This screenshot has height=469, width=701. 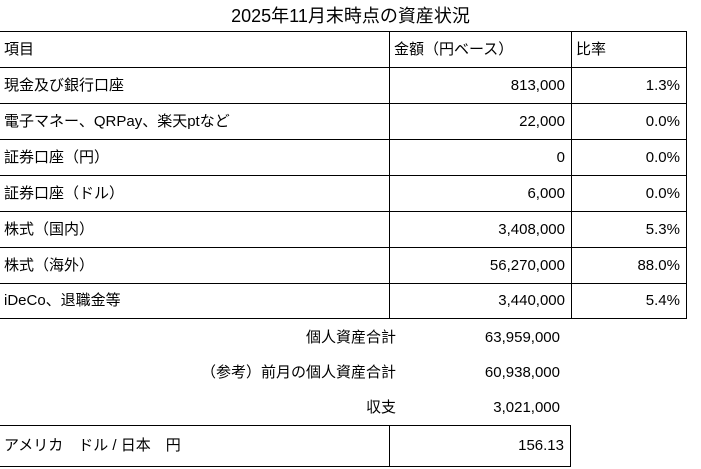 What do you see at coordinates (343, 229) in the screenshot?
I see `table-row: 株式（国内） 3,408,000 5.3%` at bounding box center [343, 229].